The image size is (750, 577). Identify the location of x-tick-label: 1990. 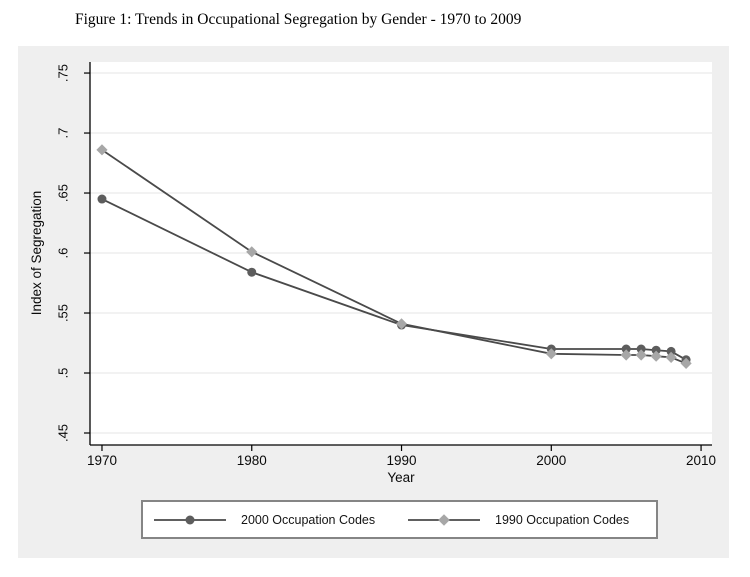
(402, 460).